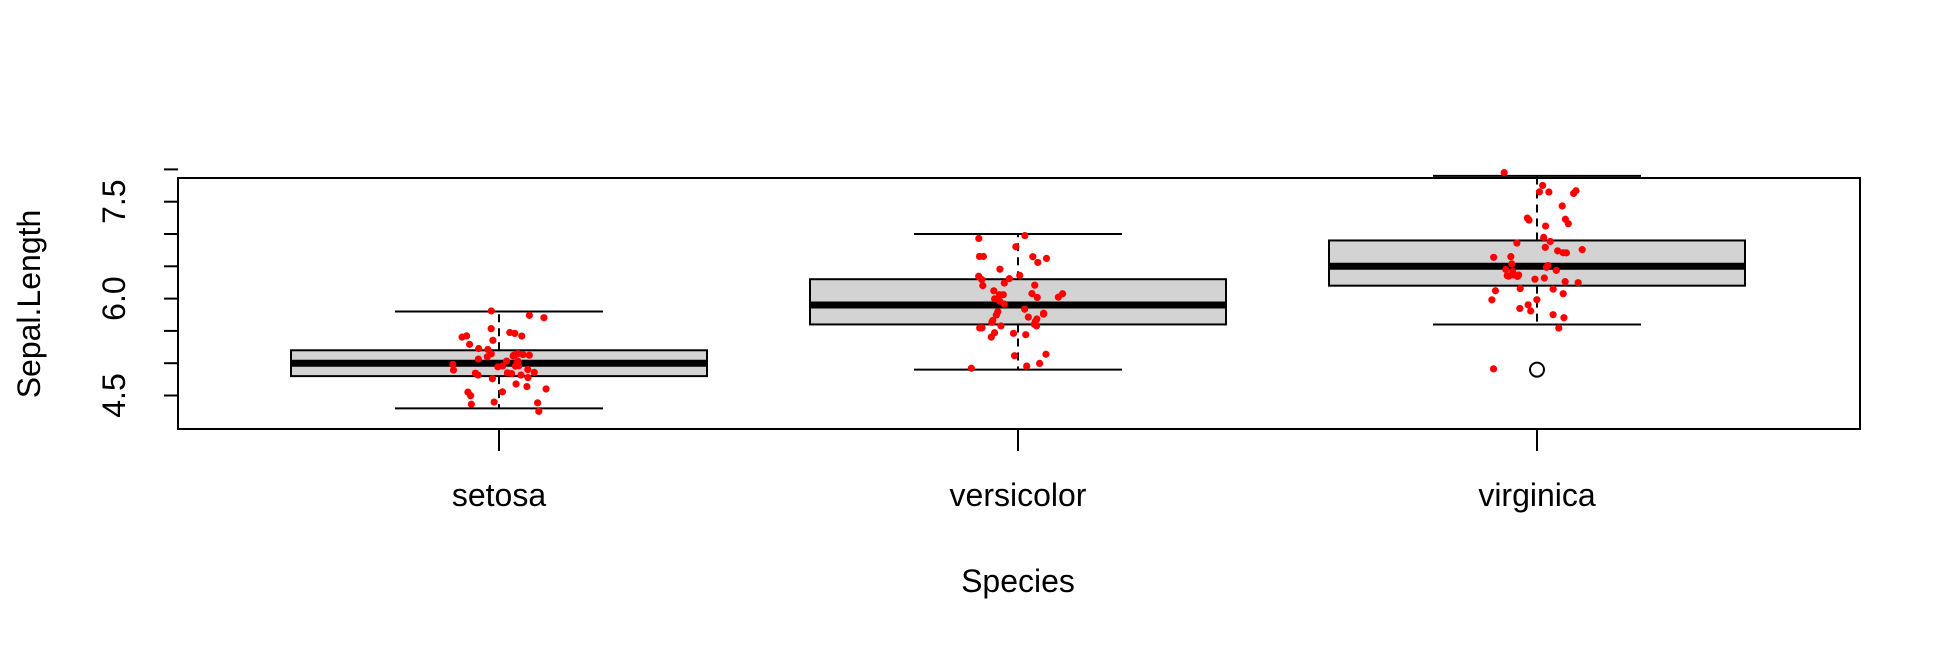 The image size is (1944, 648). I want to click on x-axis-label: Species, so click(1018, 581).